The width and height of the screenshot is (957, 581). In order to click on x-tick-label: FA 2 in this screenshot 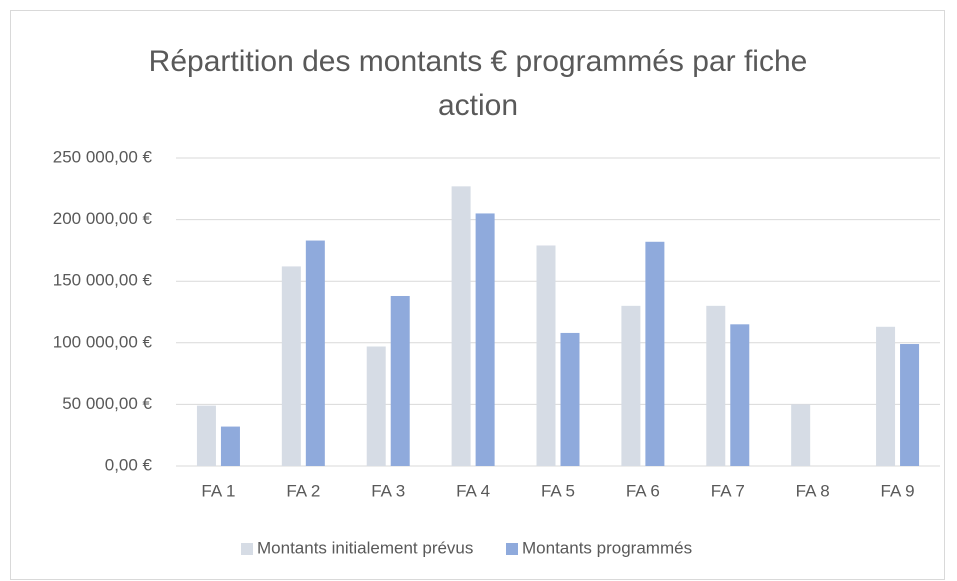, I will do `click(303, 490)`.